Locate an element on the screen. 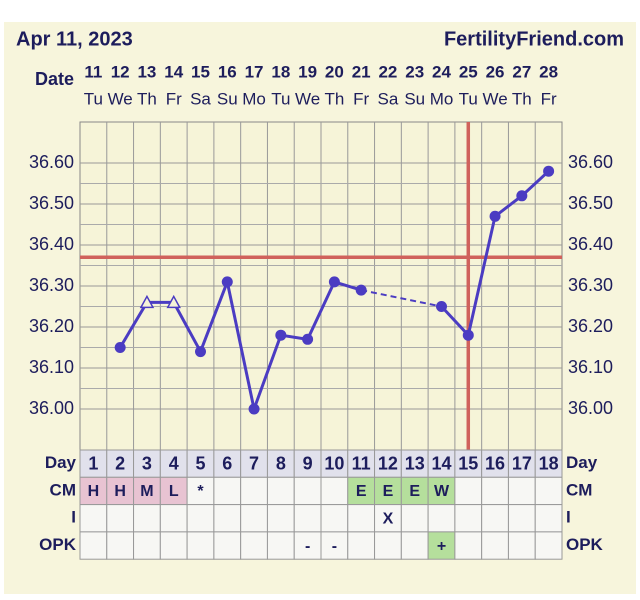 The height and width of the screenshot is (600, 640). y-tick-label-right: 36.50 is located at coordinates (590, 203).